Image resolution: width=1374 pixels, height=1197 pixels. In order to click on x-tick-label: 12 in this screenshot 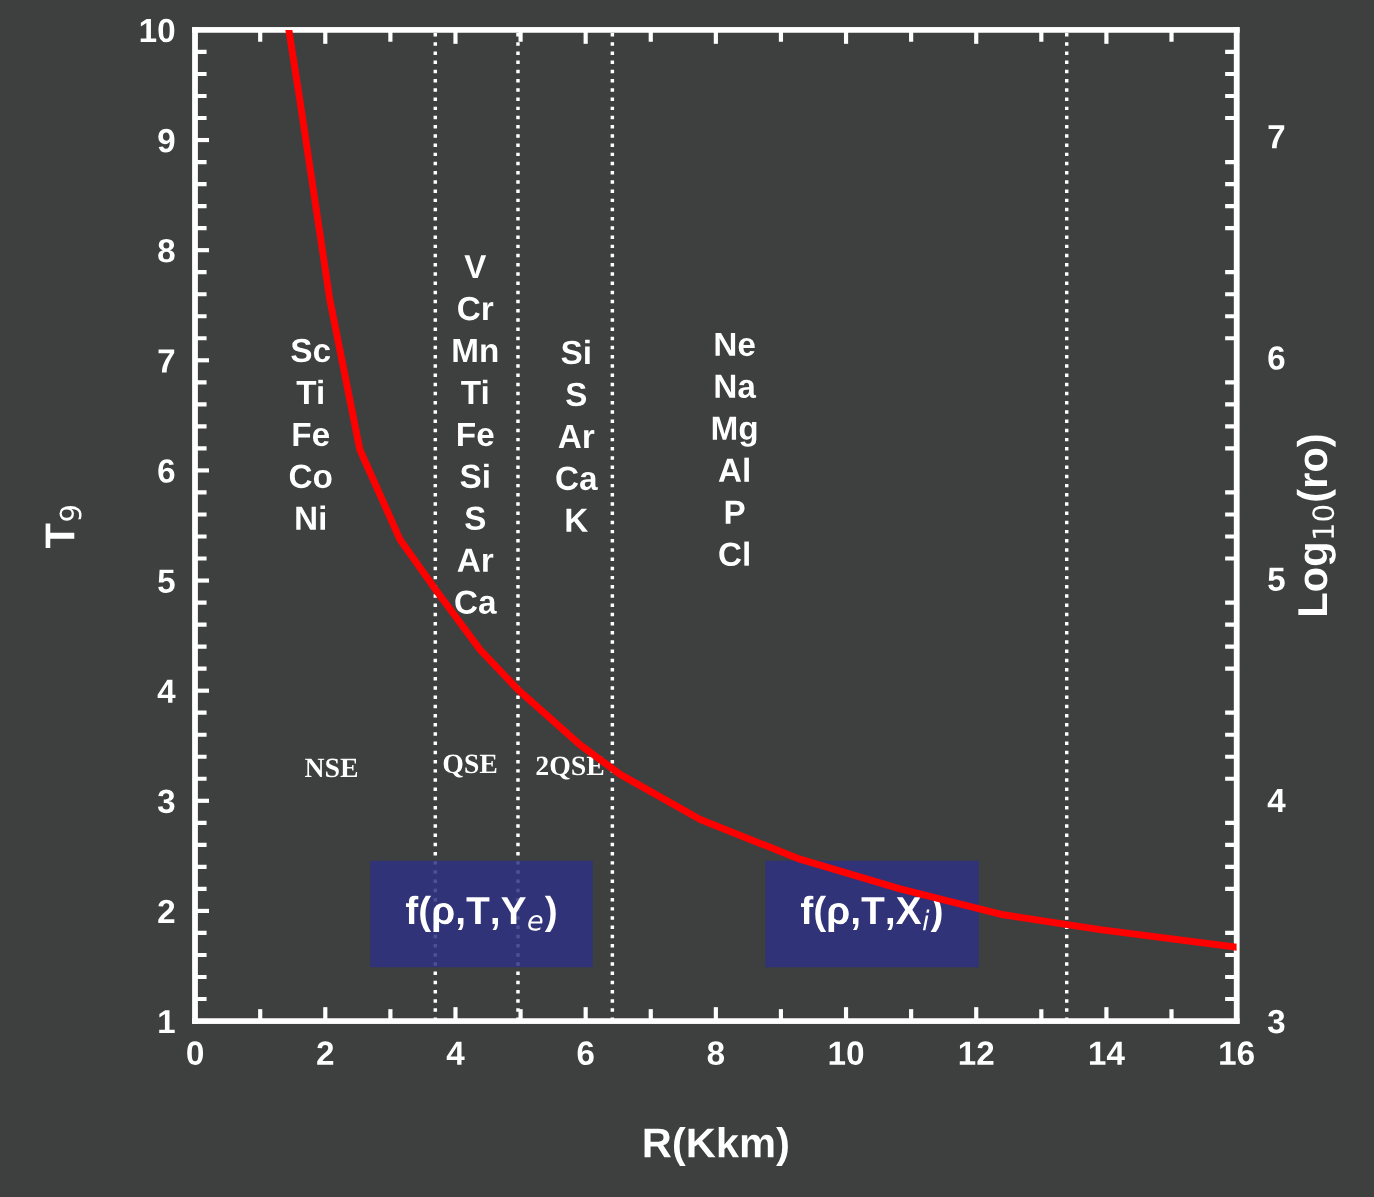, I will do `click(976, 1053)`.